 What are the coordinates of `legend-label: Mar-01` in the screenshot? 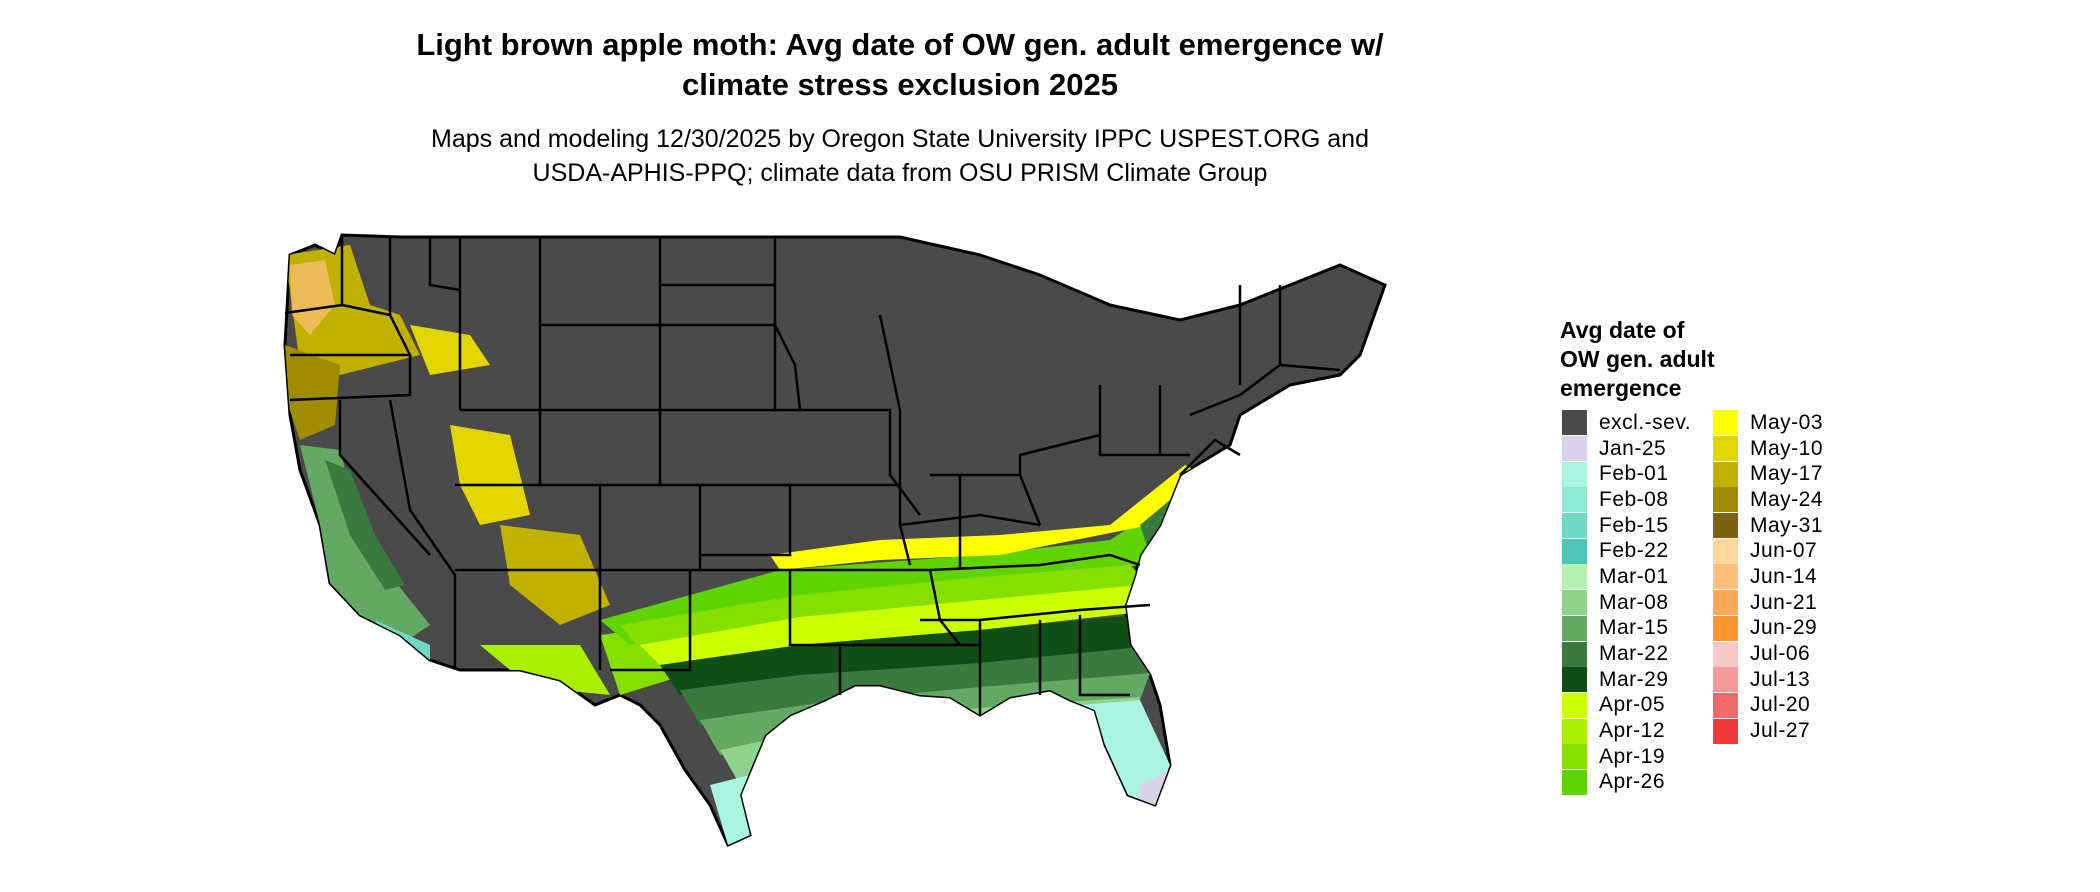 It's located at (1634, 576).